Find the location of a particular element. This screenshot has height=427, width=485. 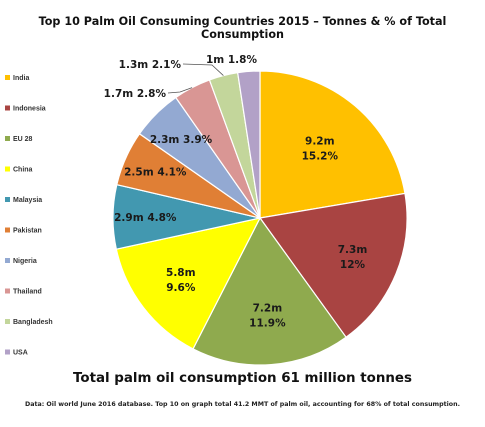

legend-label-eu-28: EU 28 is located at coordinates (23, 139).